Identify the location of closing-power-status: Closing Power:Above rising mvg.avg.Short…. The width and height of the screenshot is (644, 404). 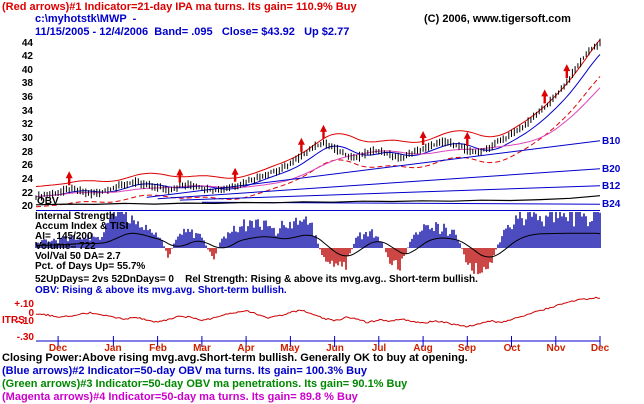
(235, 358).